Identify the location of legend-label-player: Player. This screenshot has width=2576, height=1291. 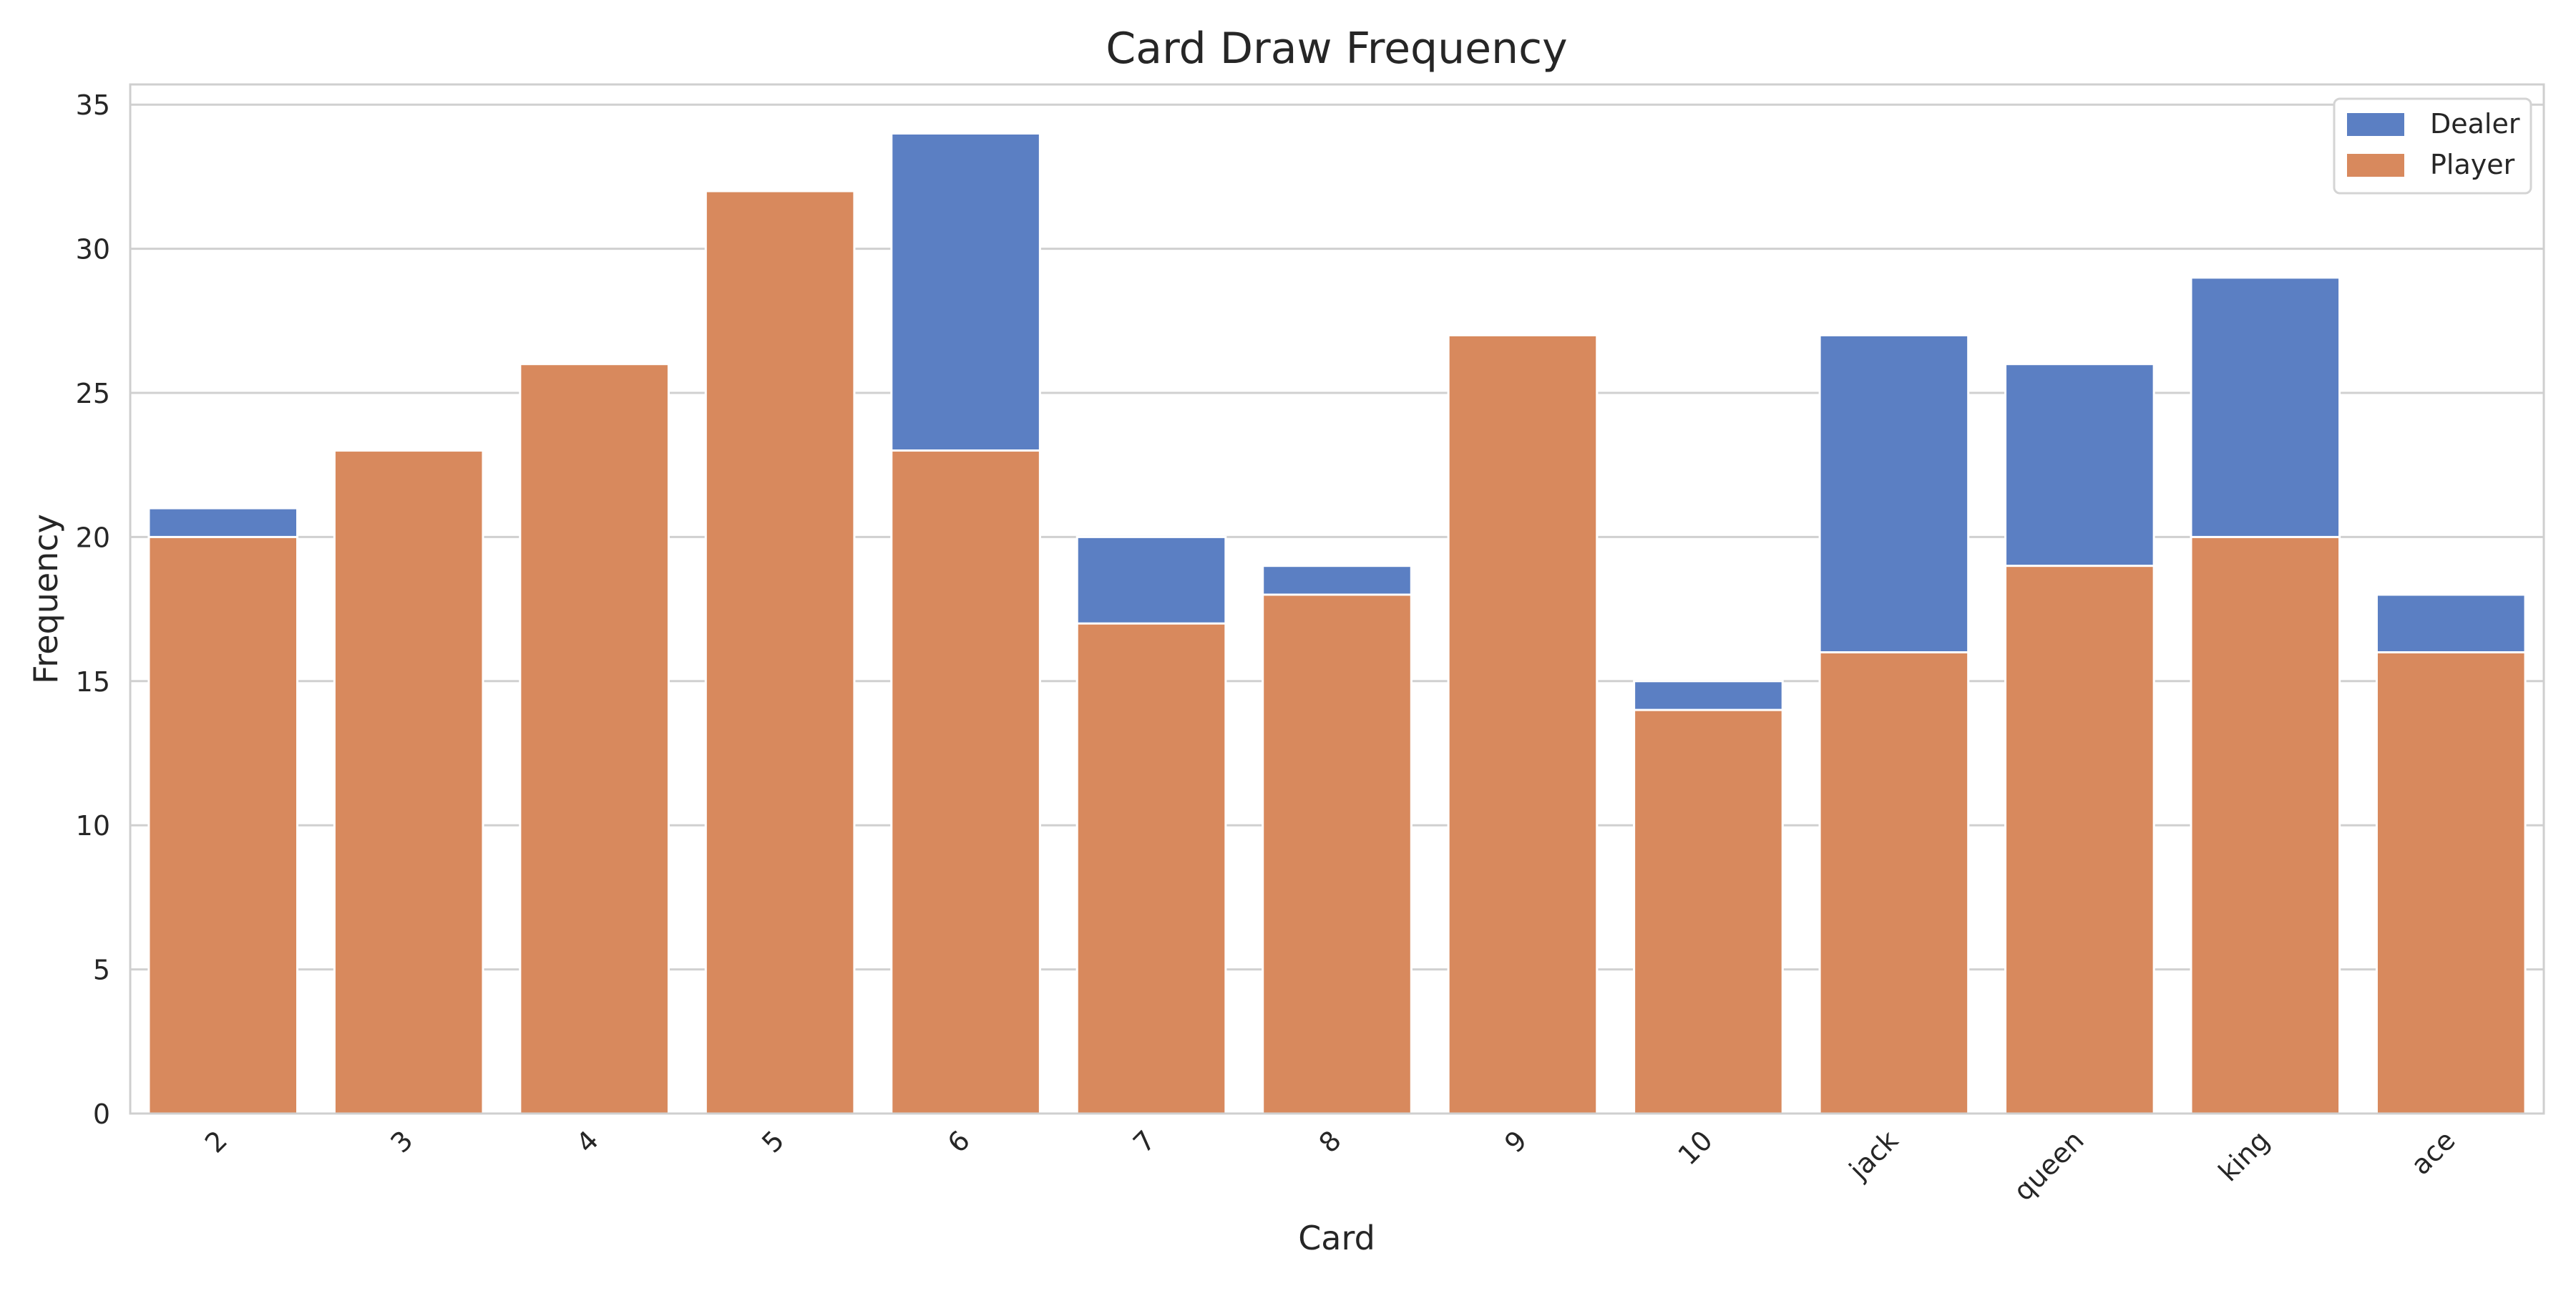
(2472, 164).